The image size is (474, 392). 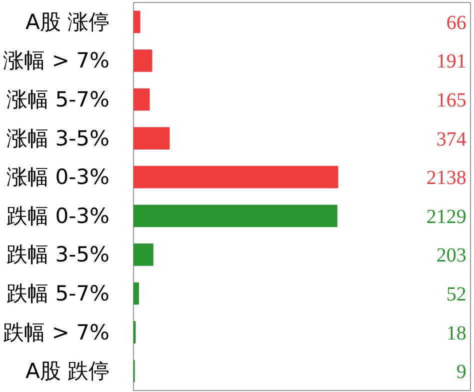 I want to click on y-tick-label: 跌幅 3-5%, so click(x=58, y=254).